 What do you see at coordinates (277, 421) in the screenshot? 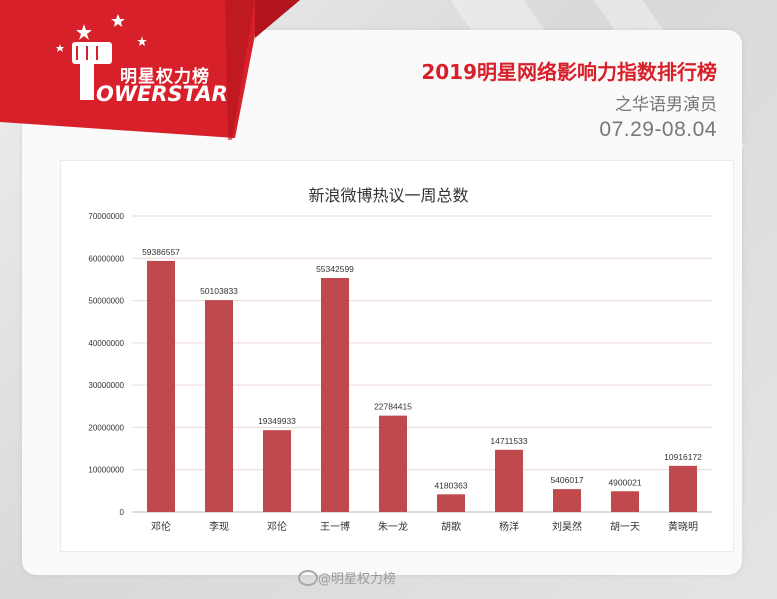
I see `data-label: 19349933` at bounding box center [277, 421].